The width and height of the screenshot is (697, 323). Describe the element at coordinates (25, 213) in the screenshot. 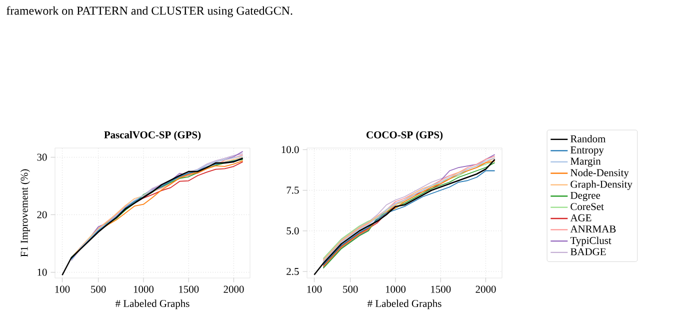

I see `y-axis-title: F1 Improvement (%)` at that location.